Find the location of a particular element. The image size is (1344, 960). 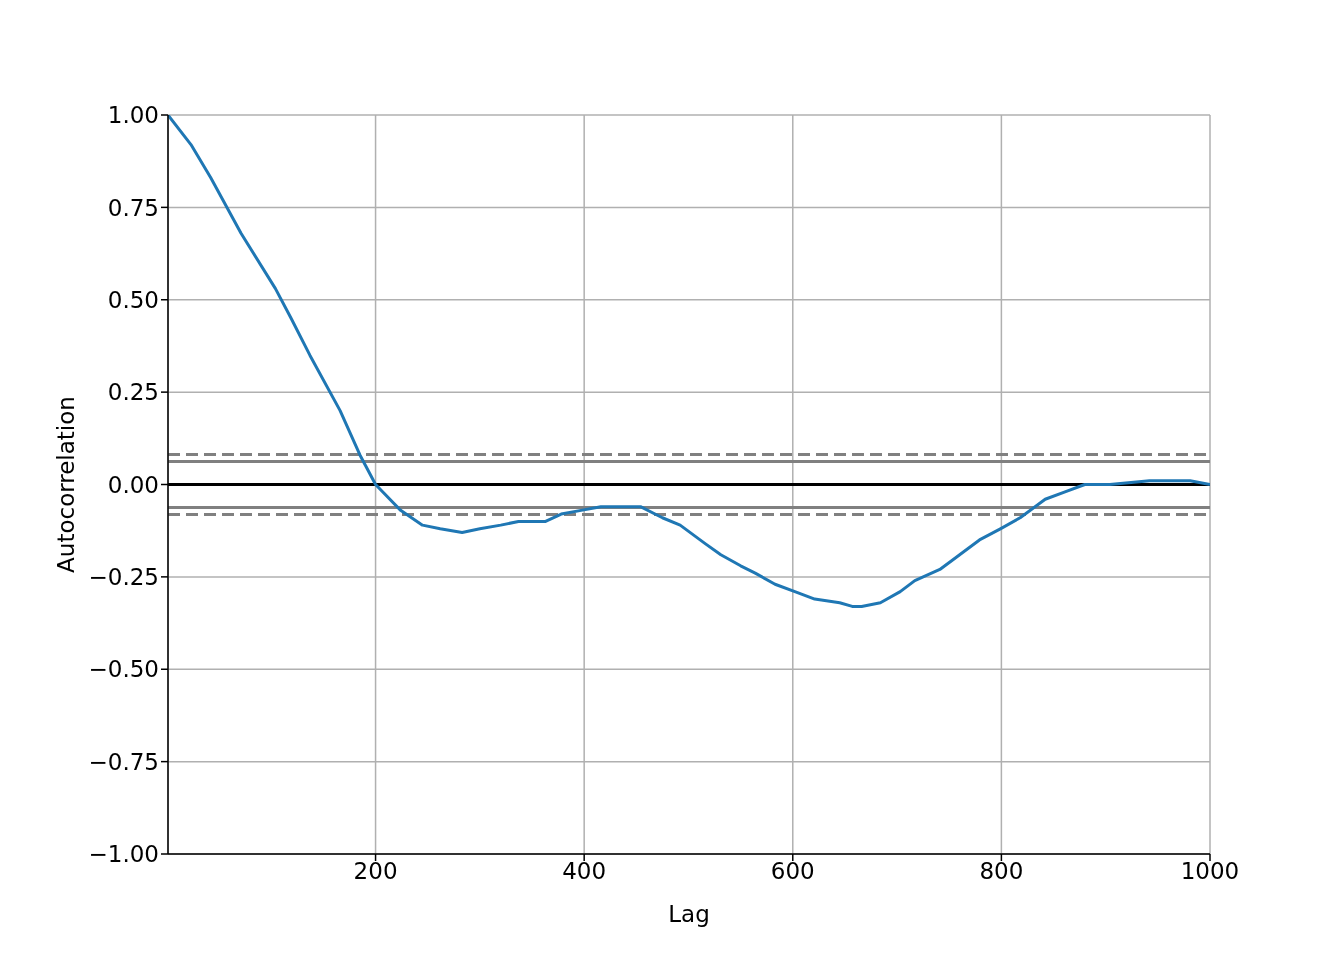

x-axis-title: Lag is located at coordinates (689, 914).